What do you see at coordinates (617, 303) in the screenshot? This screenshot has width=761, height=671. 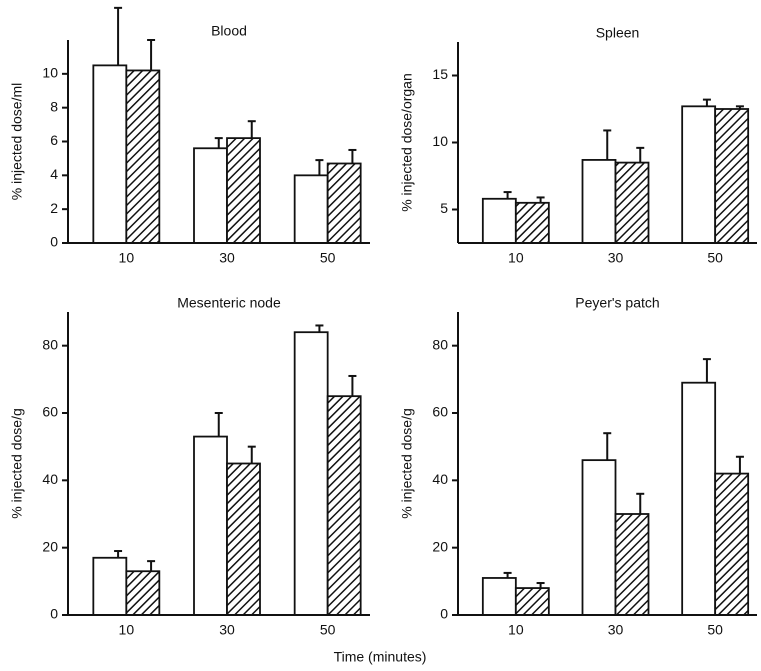 I see `panel-title: Peyer's patch` at bounding box center [617, 303].